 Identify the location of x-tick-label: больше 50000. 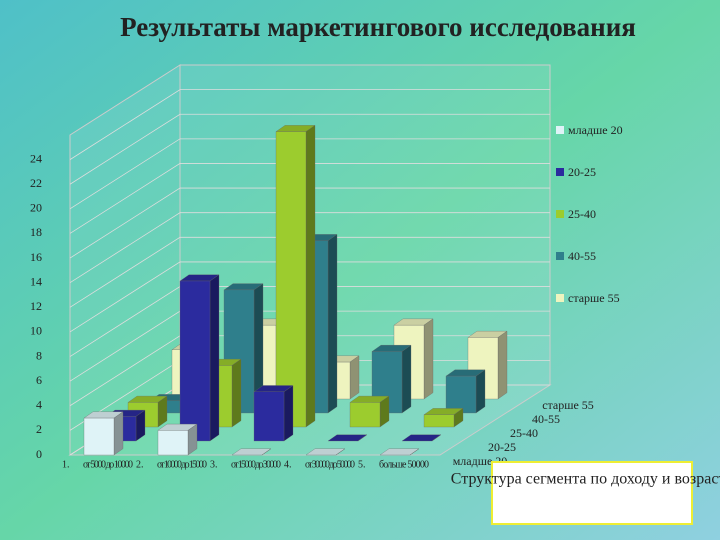
(404, 464).